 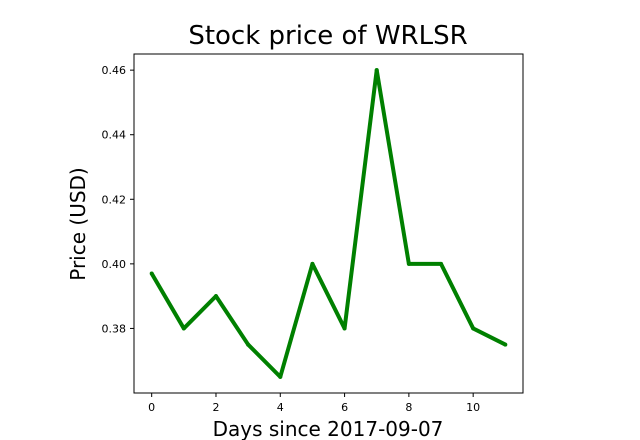 What do you see at coordinates (328, 428) in the screenshot?
I see `x-axis-label: Days since 2017-09-07` at bounding box center [328, 428].